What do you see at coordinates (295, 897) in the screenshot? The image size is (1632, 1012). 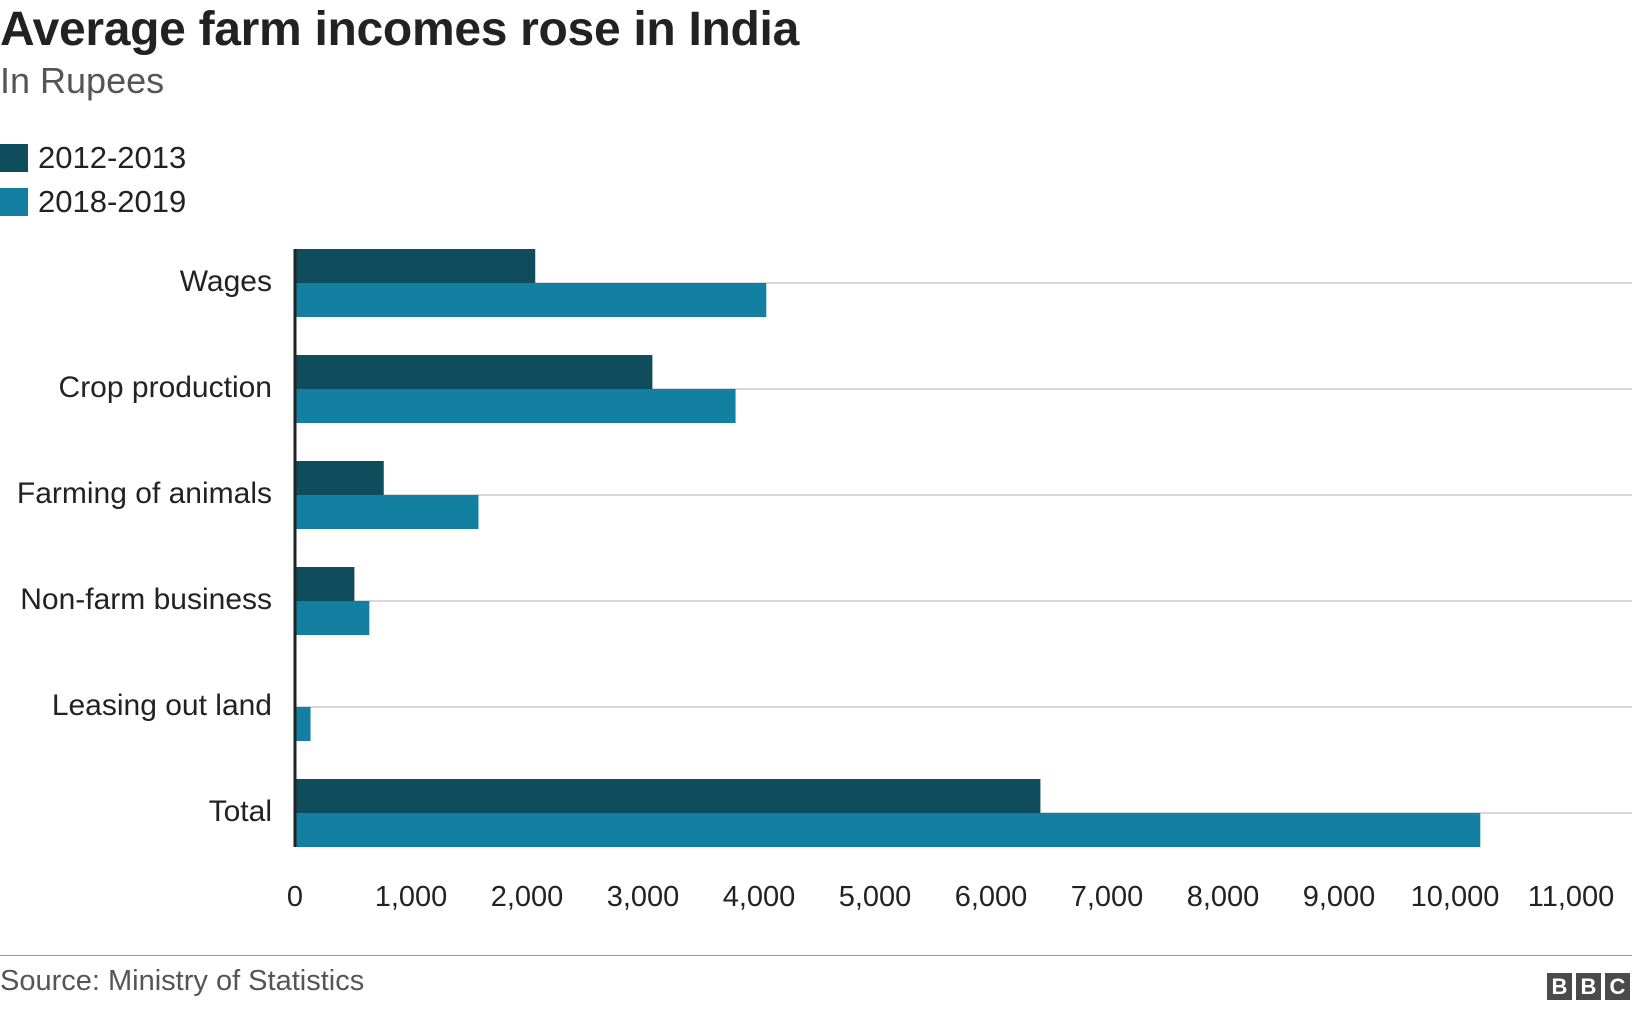 I see `x-tick-label: 0` at bounding box center [295, 897].